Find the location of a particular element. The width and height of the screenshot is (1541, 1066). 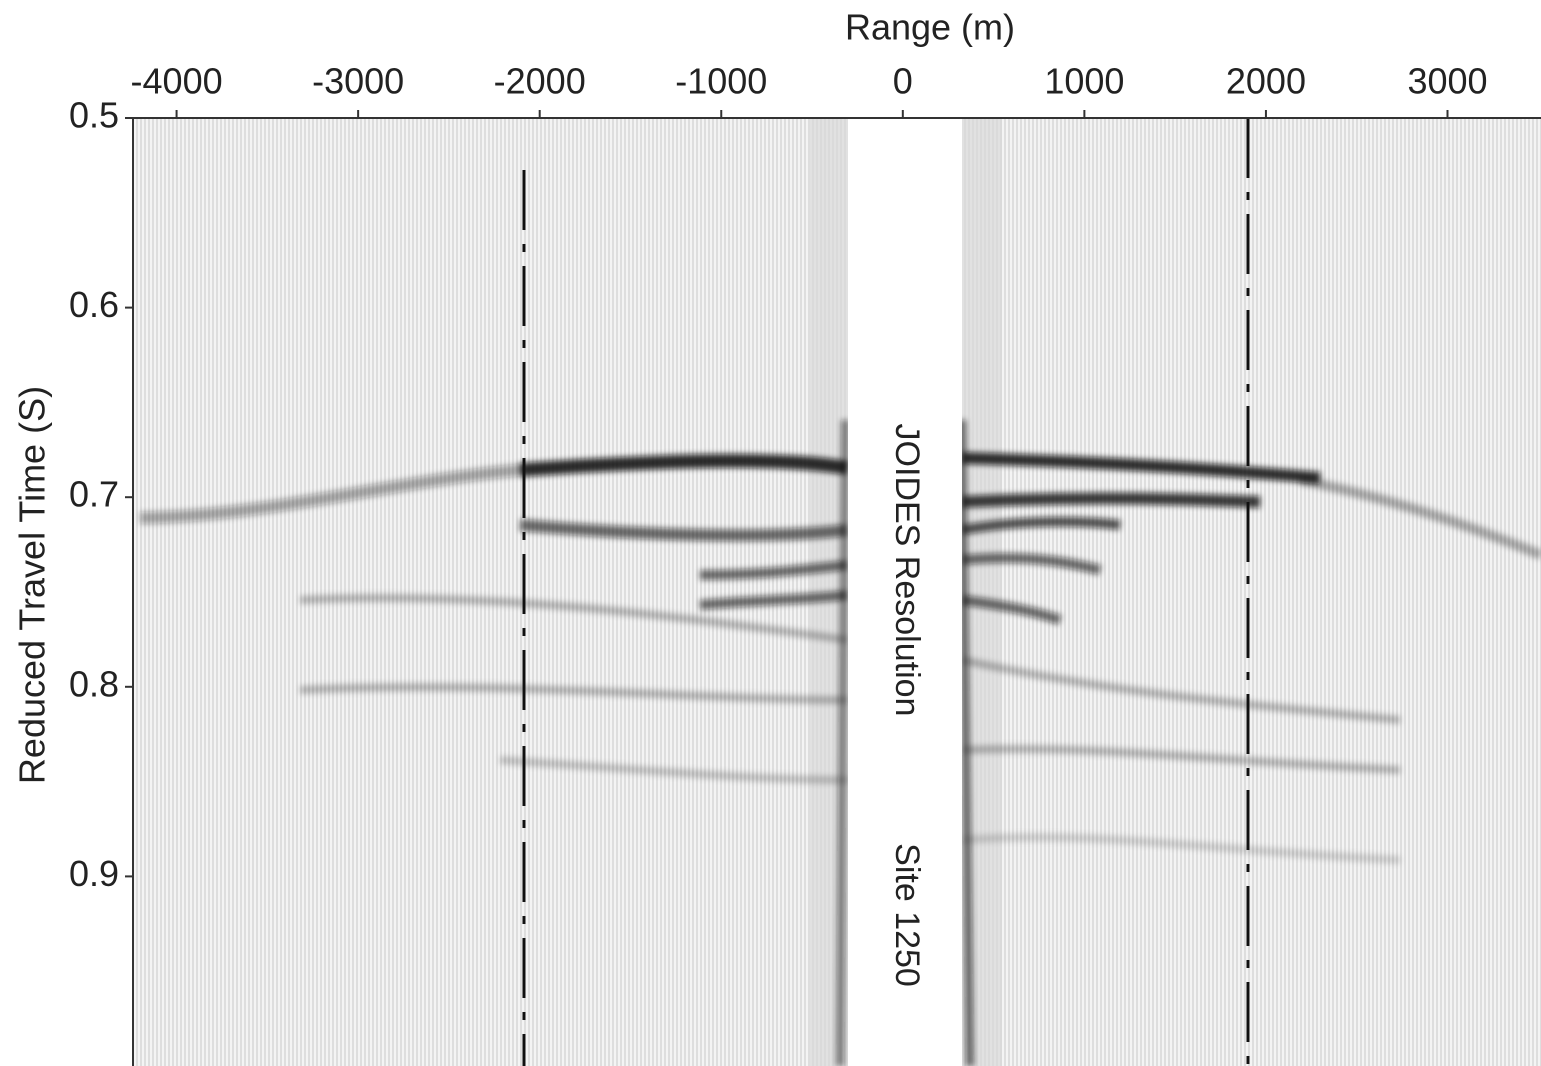

x-axis-title: Range (m) is located at coordinates (930, 27).